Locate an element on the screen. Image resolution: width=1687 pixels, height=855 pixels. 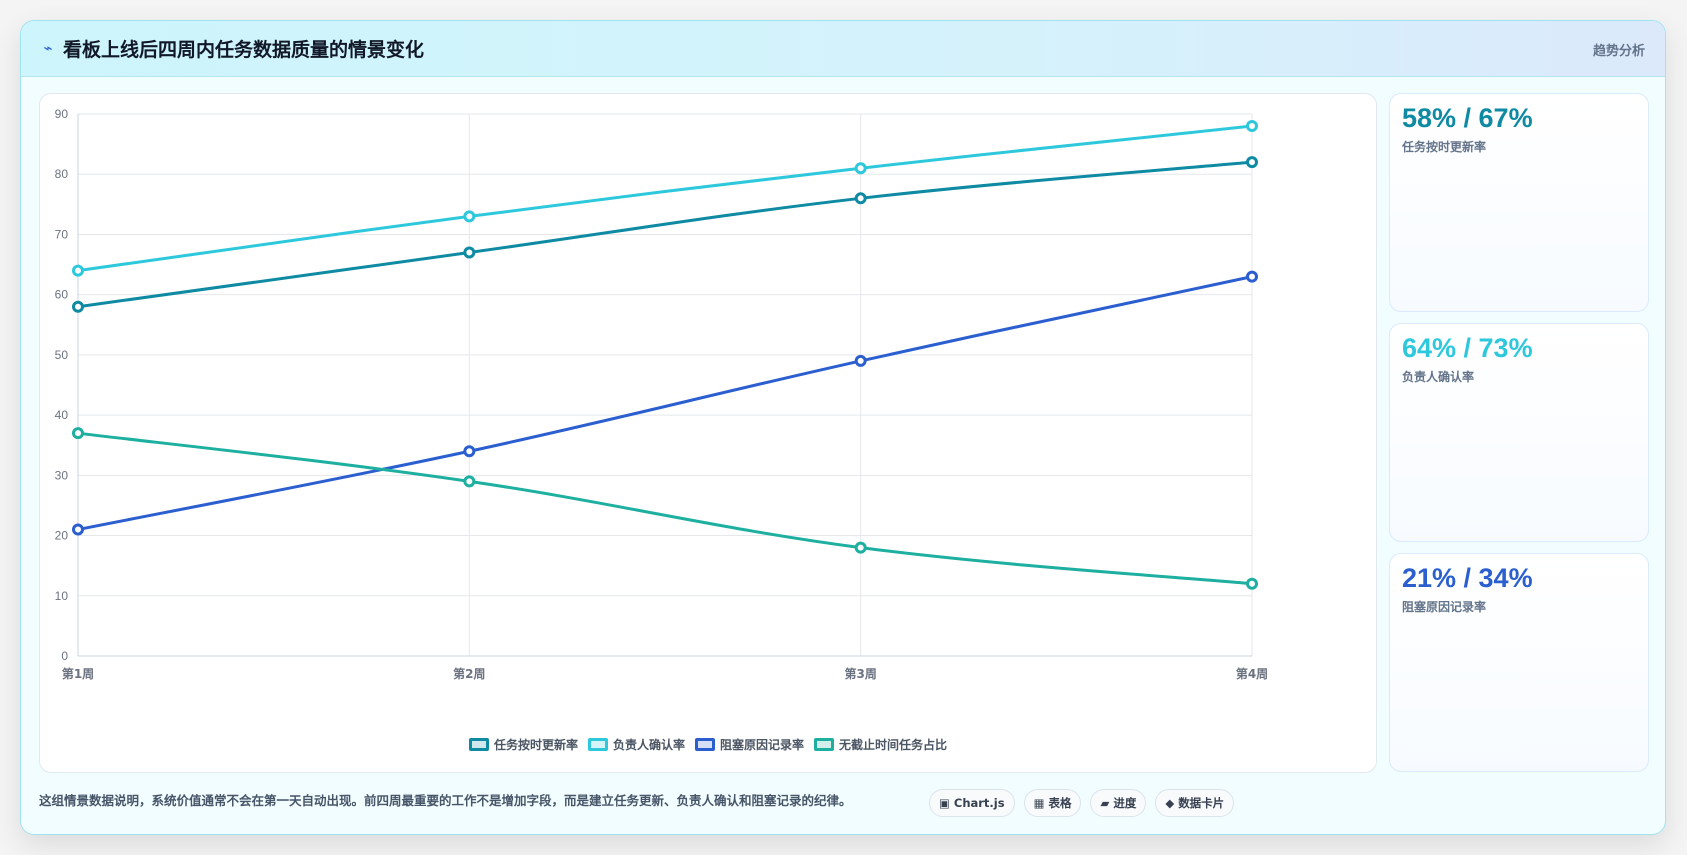
feature-chips: ▣ Chart.js ▦ 表格 ▰ 进度 ◆ 数据卡片 is located at coordinates (1082, 803).